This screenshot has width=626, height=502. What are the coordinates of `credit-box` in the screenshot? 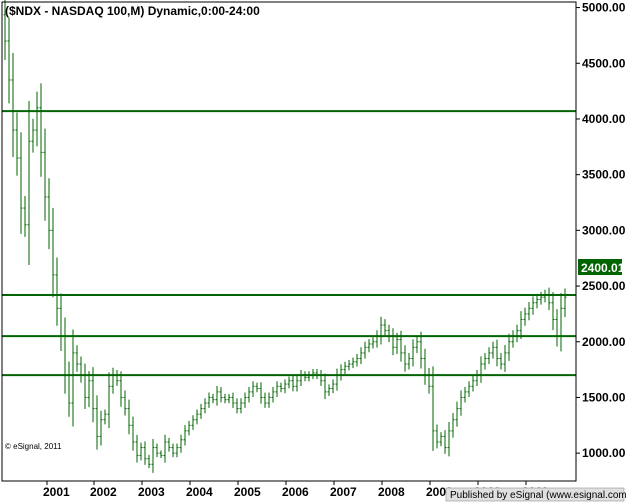 It's located at (535, 494).